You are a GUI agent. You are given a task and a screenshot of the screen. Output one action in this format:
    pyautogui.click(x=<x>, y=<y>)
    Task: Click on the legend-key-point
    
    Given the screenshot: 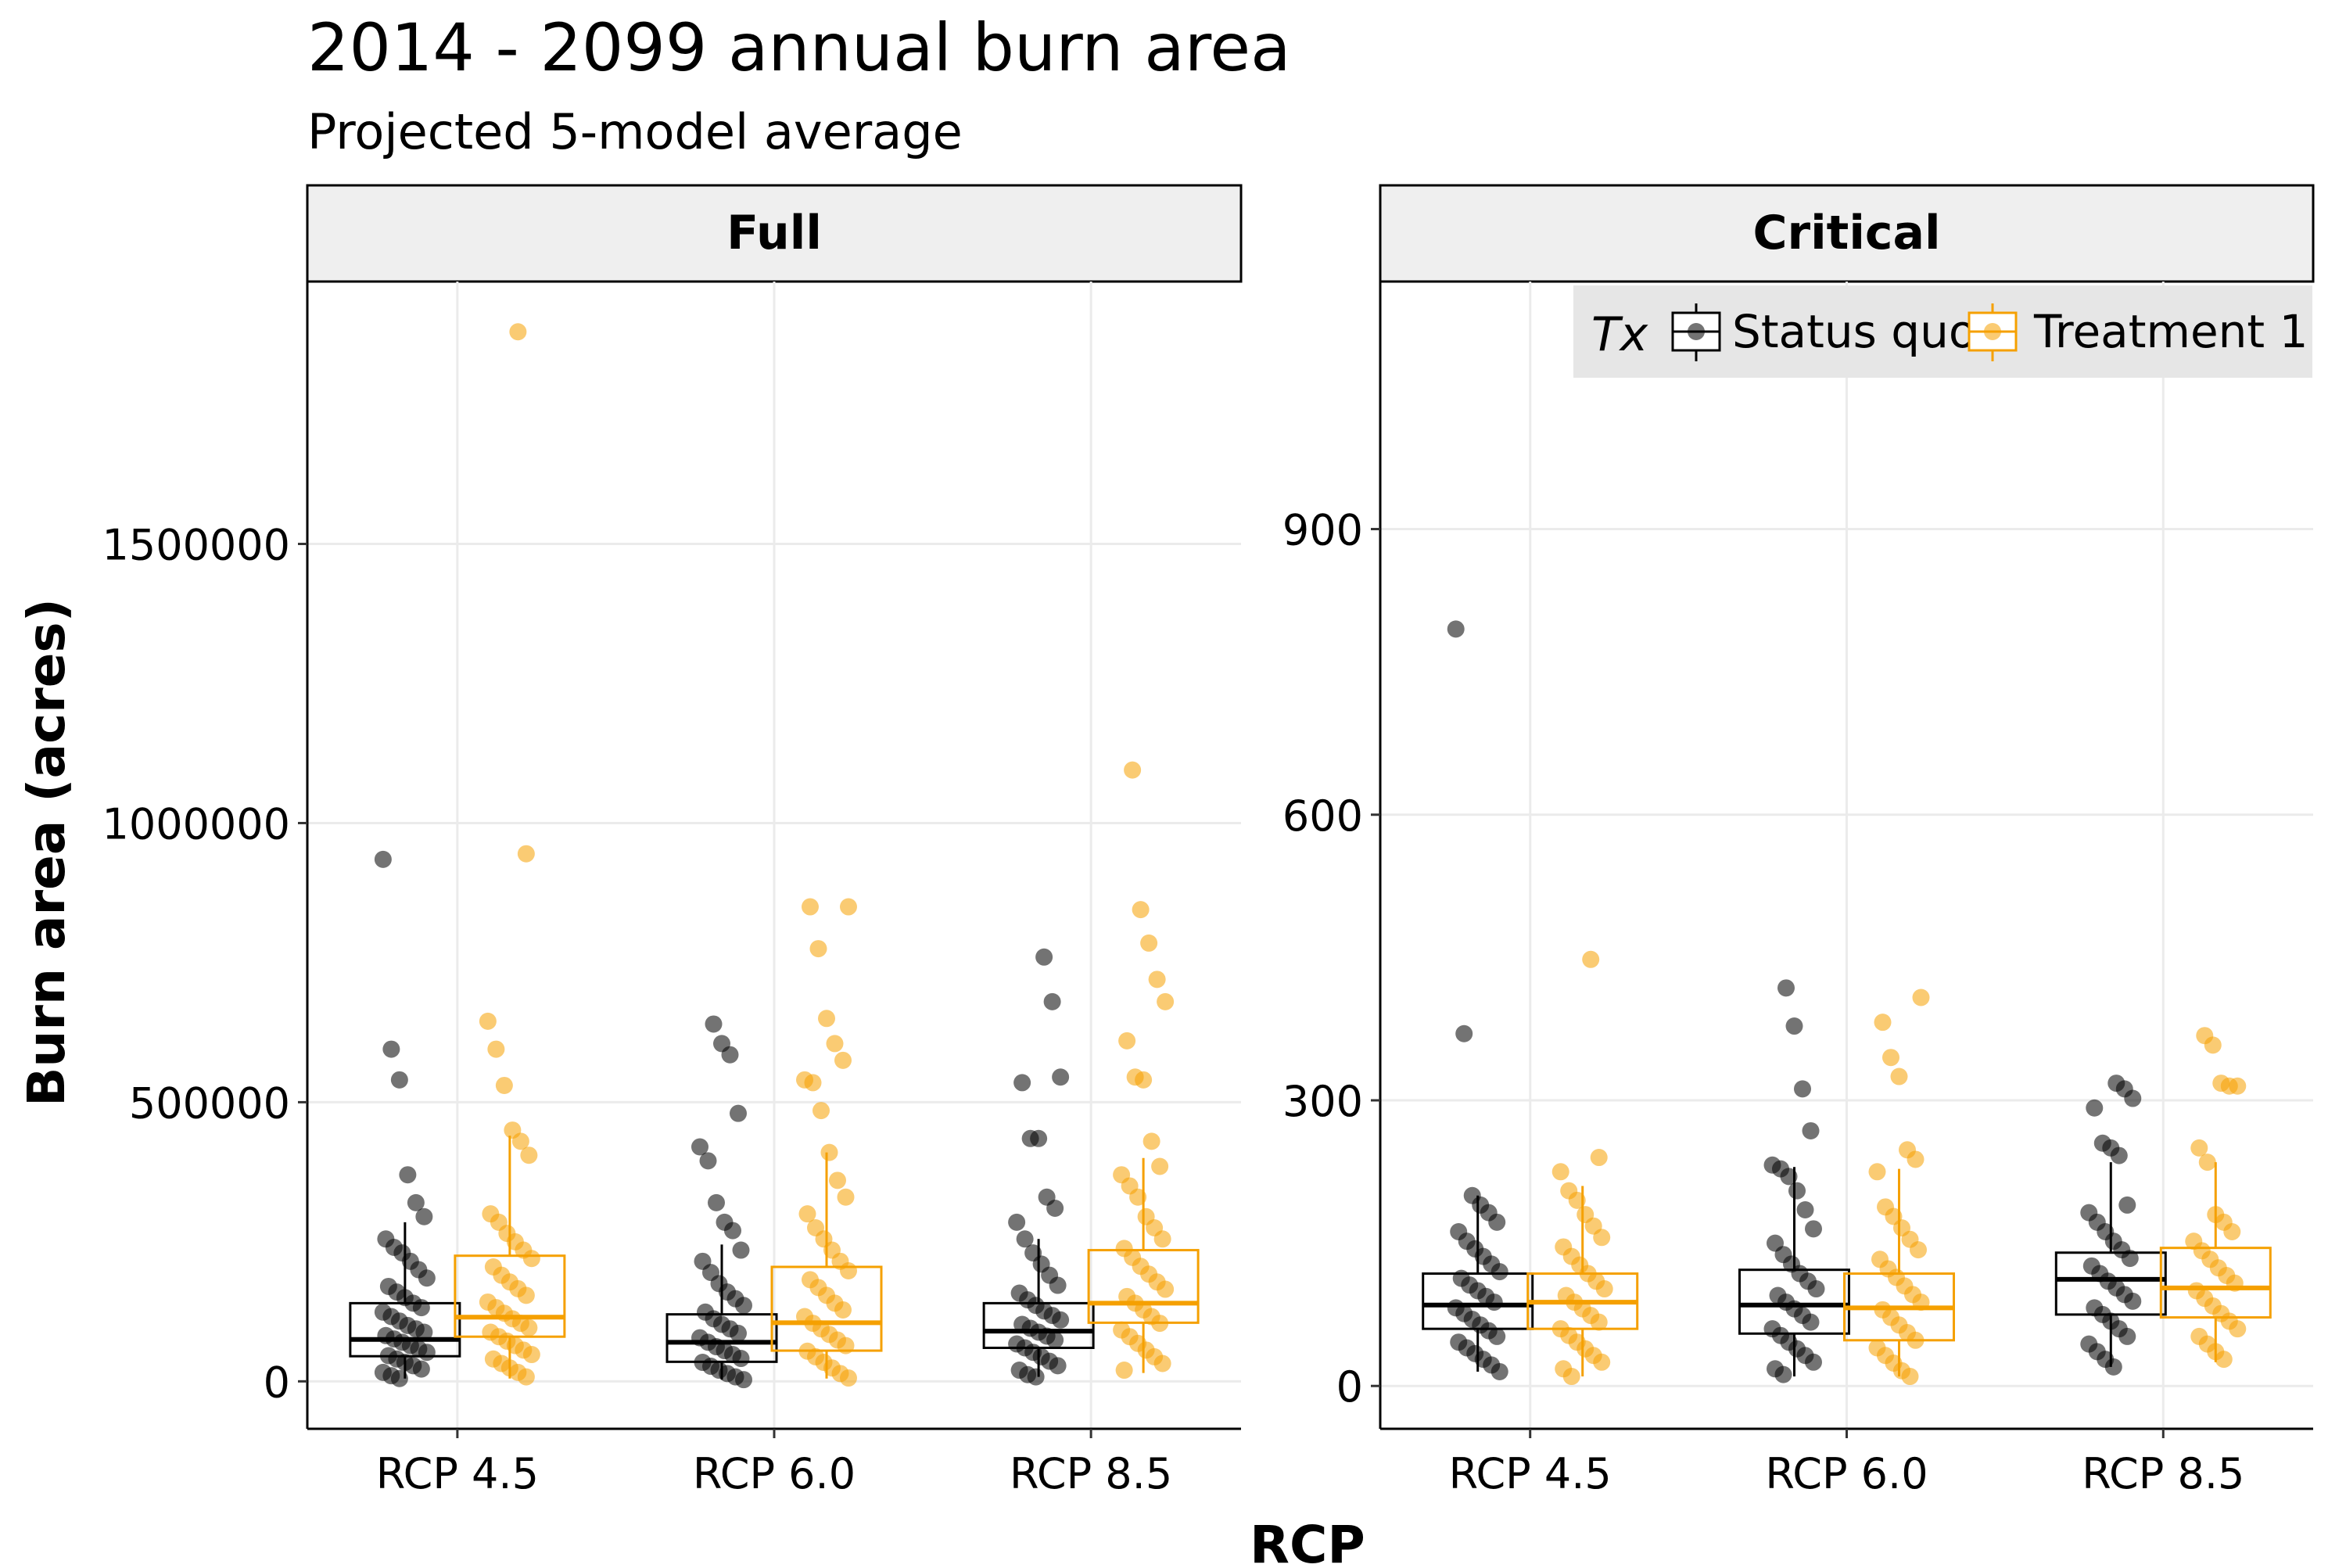 What is the action you would take?
    pyautogui.click(x=1696, y=331)
    